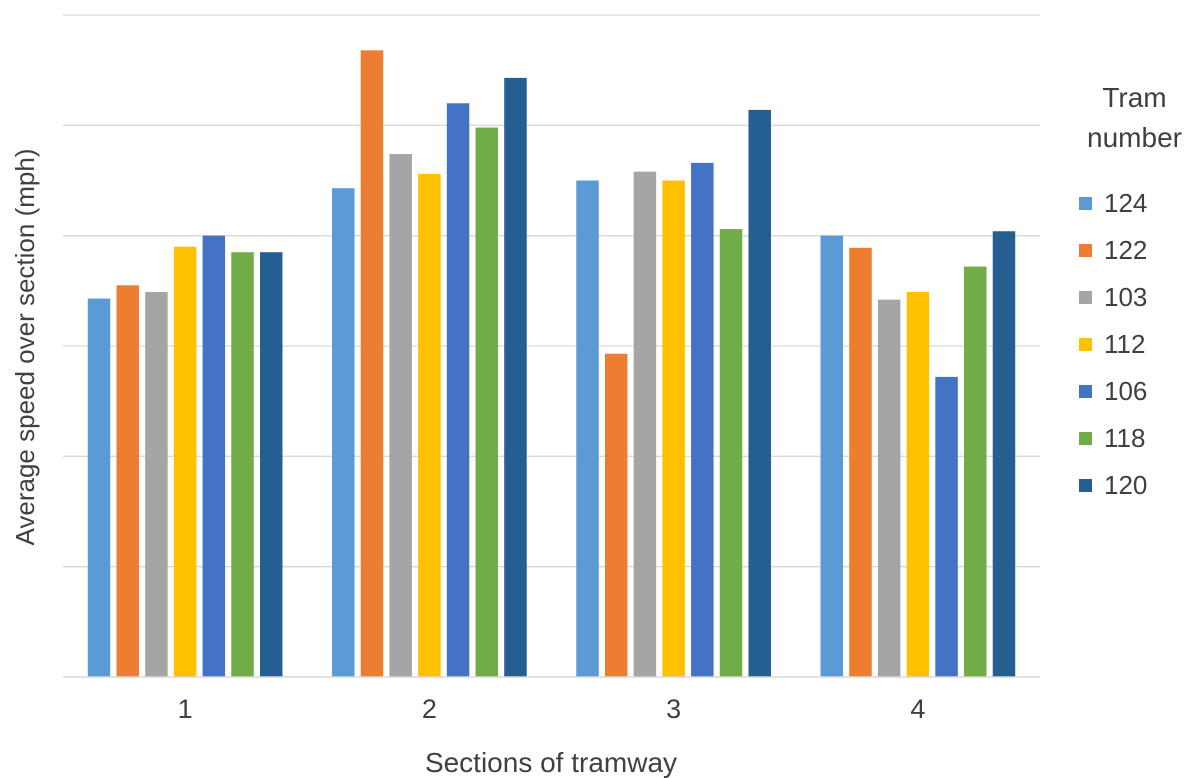 The width and height of the screenshot is (1199, 778). I want to click on legend-items: 124 122 103 112 106 118 120, so click(1134, 344).